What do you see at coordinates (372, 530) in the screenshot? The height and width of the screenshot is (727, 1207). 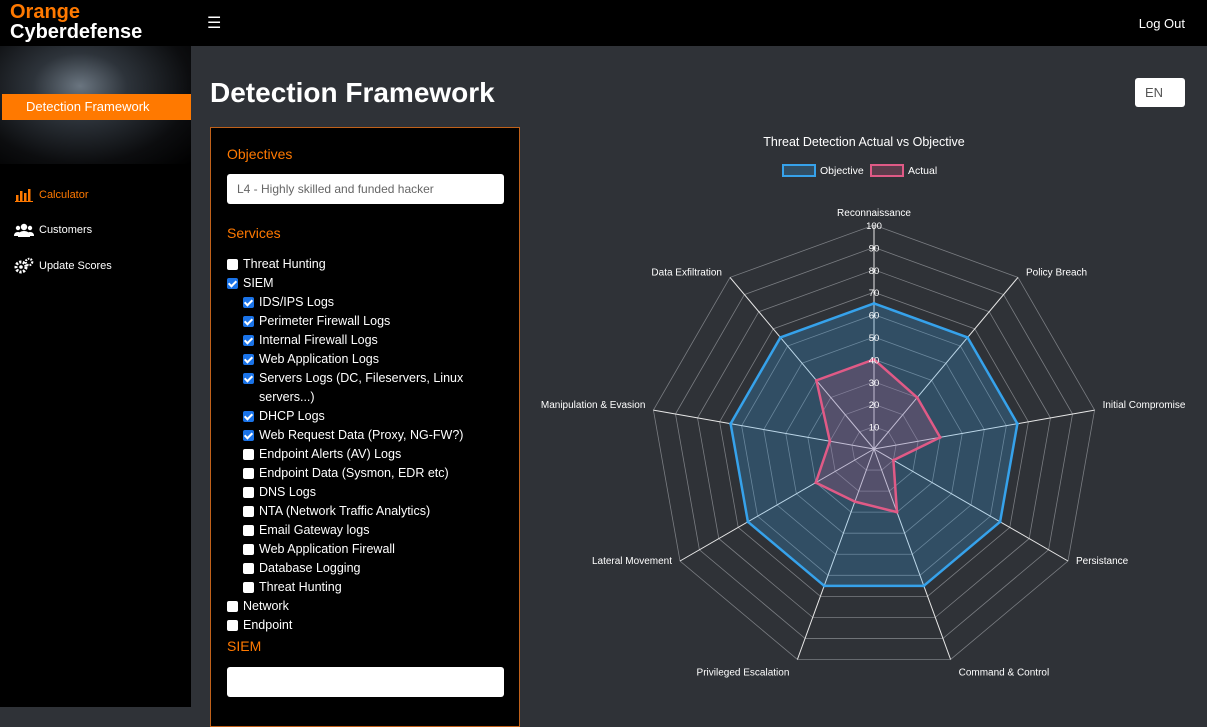 I see `service-option: Email Gateway logs` at bounding box center [372, 530].